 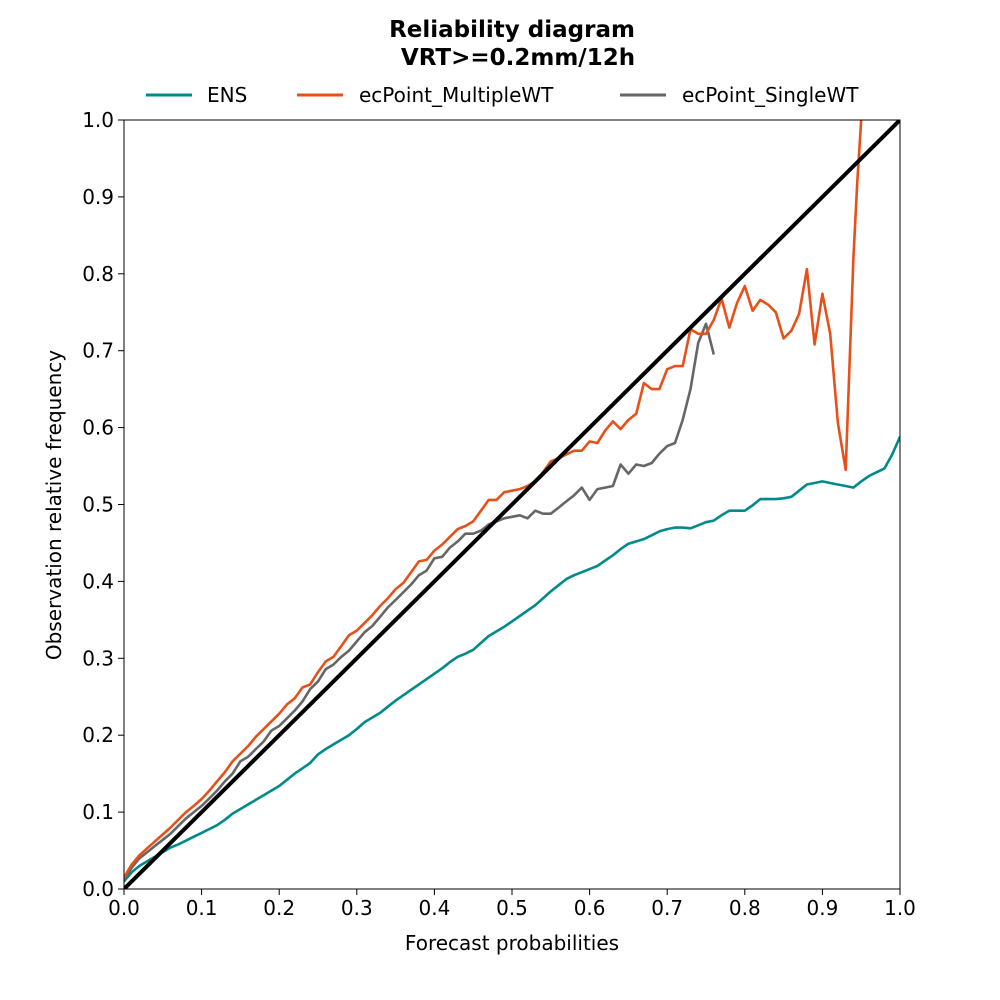 I want to click on x-tick-label: 0.4, so click(x=434, y=908).